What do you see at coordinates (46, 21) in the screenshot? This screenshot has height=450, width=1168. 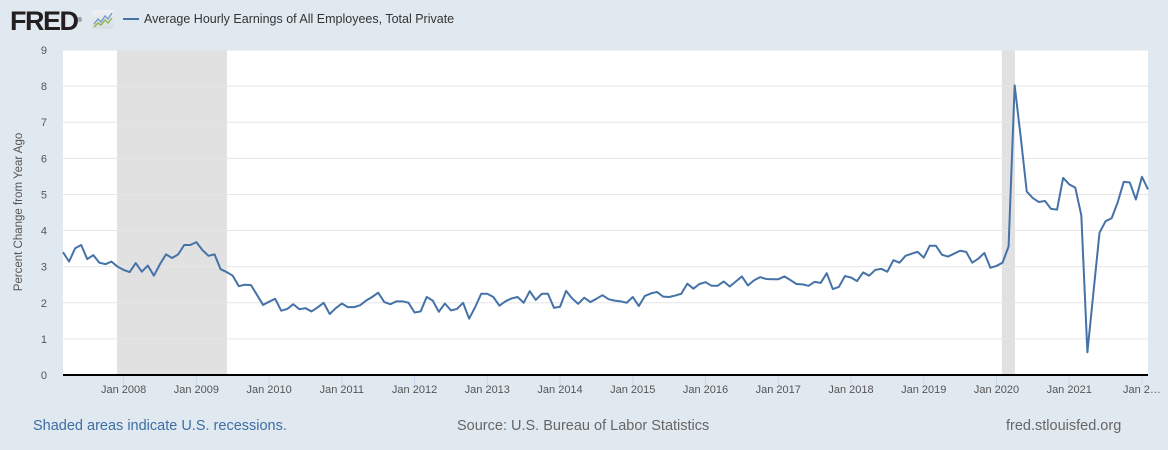 I see `fred-logo: FRED®` at bounding box center [46, 21].